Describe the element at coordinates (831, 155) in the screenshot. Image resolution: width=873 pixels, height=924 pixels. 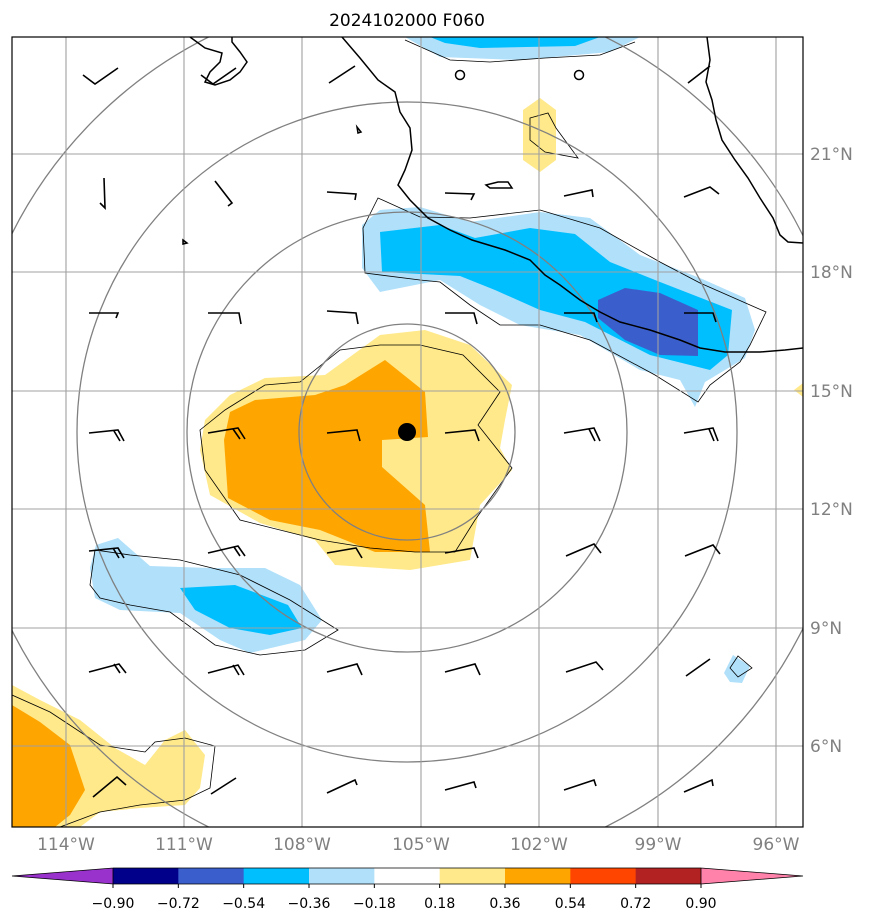
I see `lat-label: 21°N` at that location.